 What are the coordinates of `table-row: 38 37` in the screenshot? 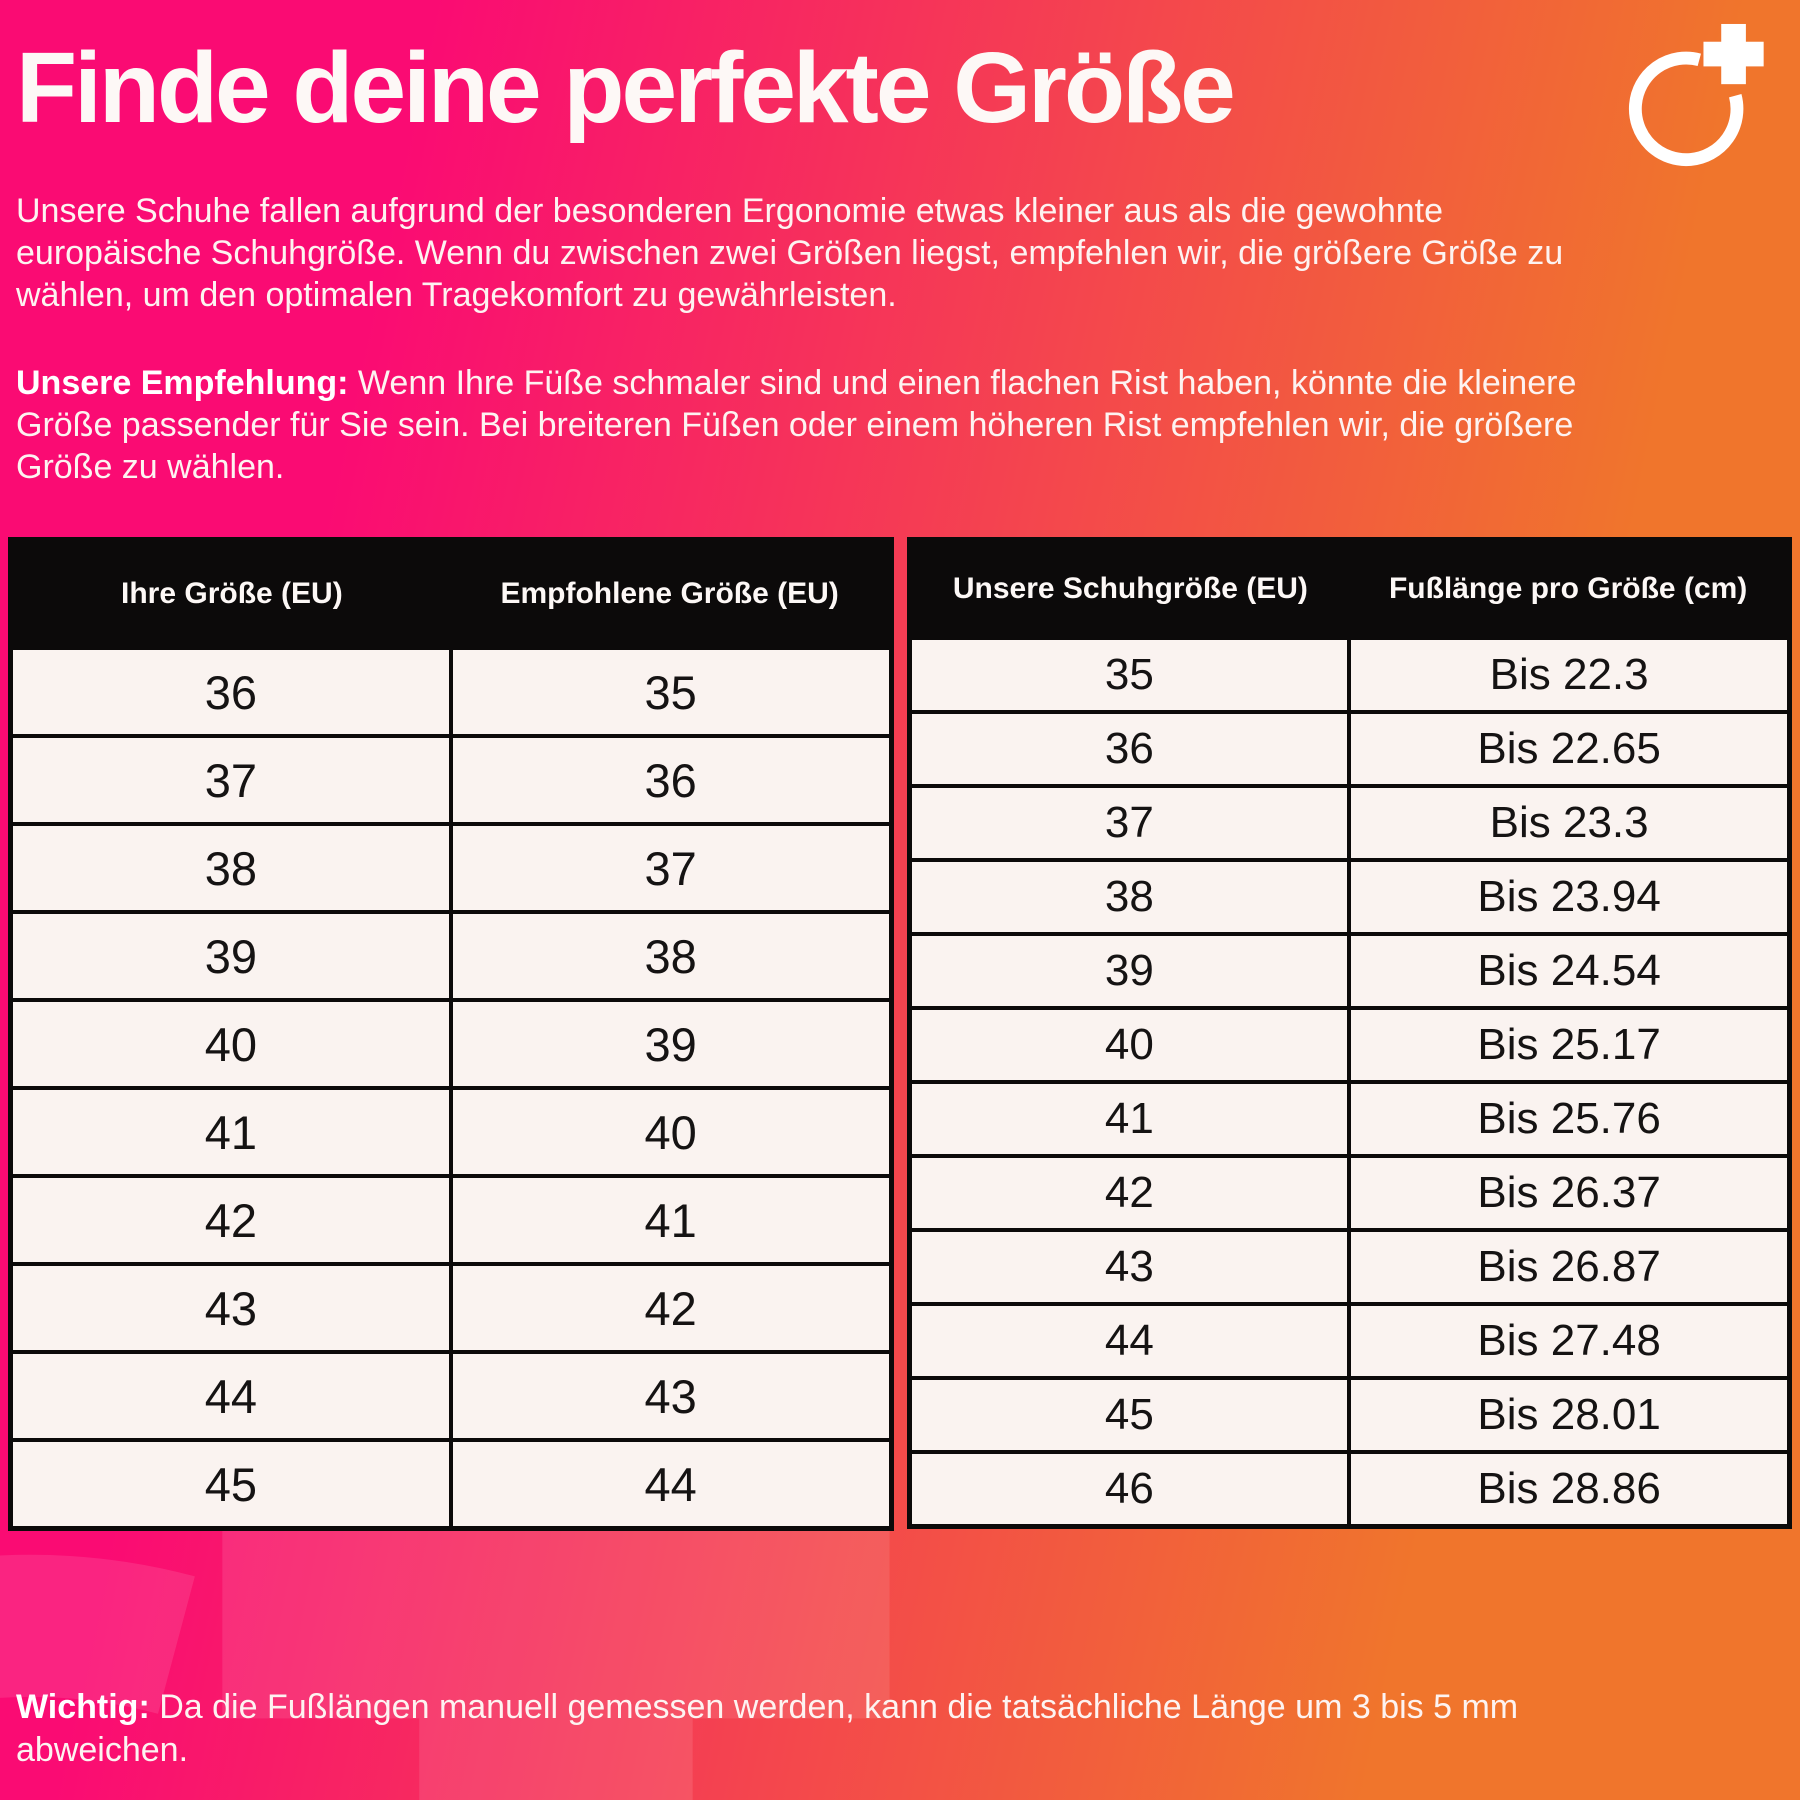 It's located at (451, 866).